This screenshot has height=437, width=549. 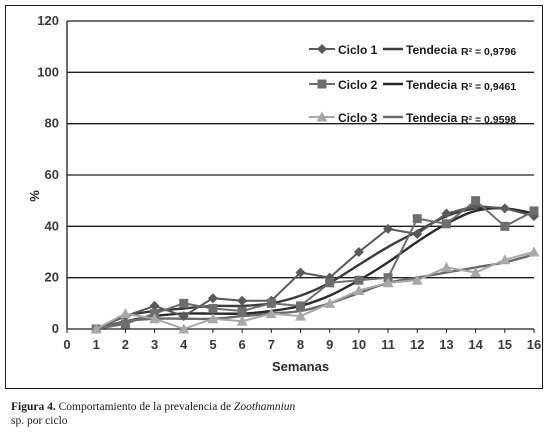 I want to click on y-axis-title: %, so click(x=34, y=196).